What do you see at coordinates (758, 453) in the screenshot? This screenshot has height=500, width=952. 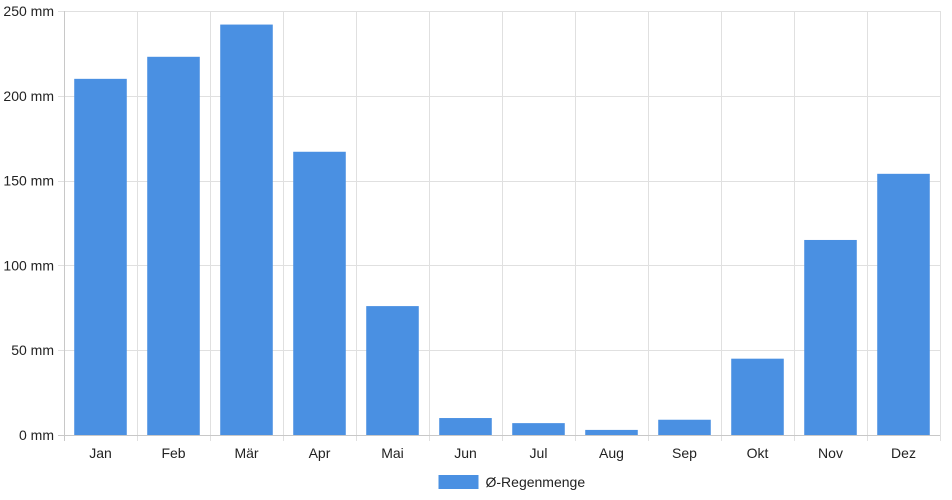 I see `x-tick-label: Okt` at bounding box center [758, 453].